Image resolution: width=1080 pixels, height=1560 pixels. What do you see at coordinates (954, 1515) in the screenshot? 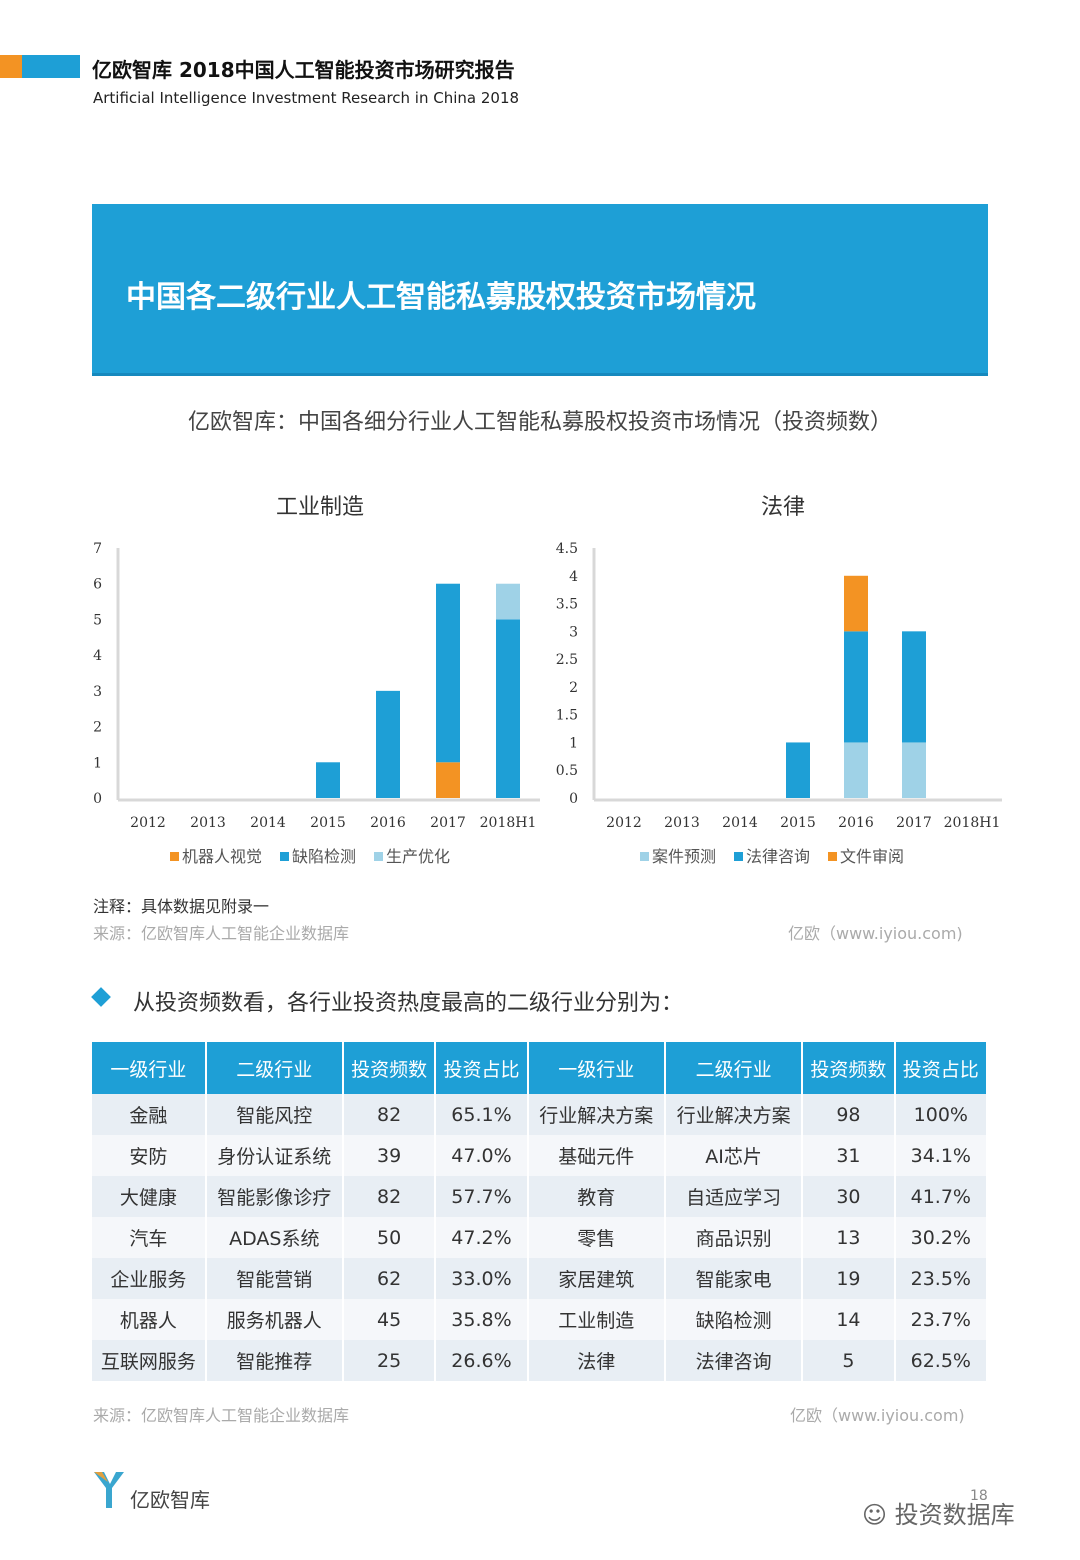
I see `watermark-text: 投资数据库` at bounding box center [954, 1515].